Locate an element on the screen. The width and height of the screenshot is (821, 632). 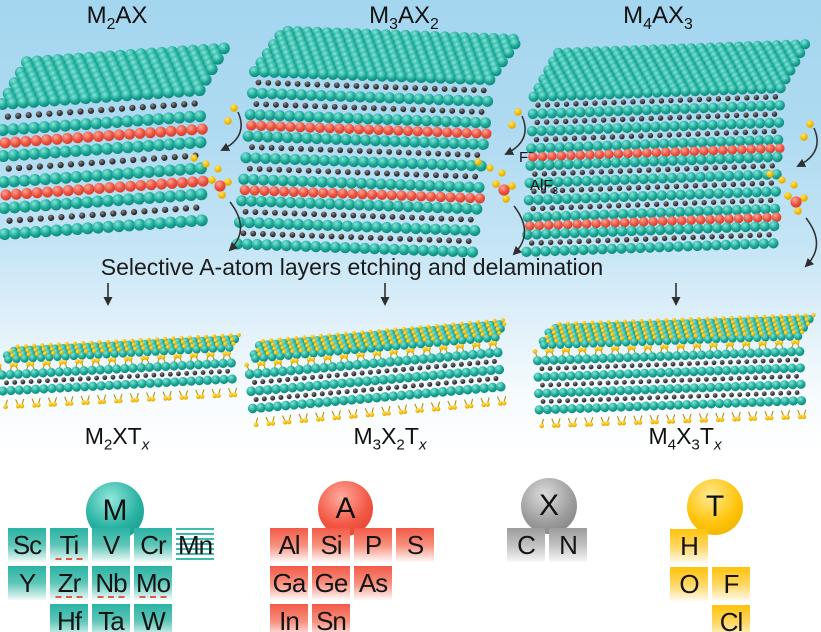
group-badge-a: A is located at coordinates (345, 508).